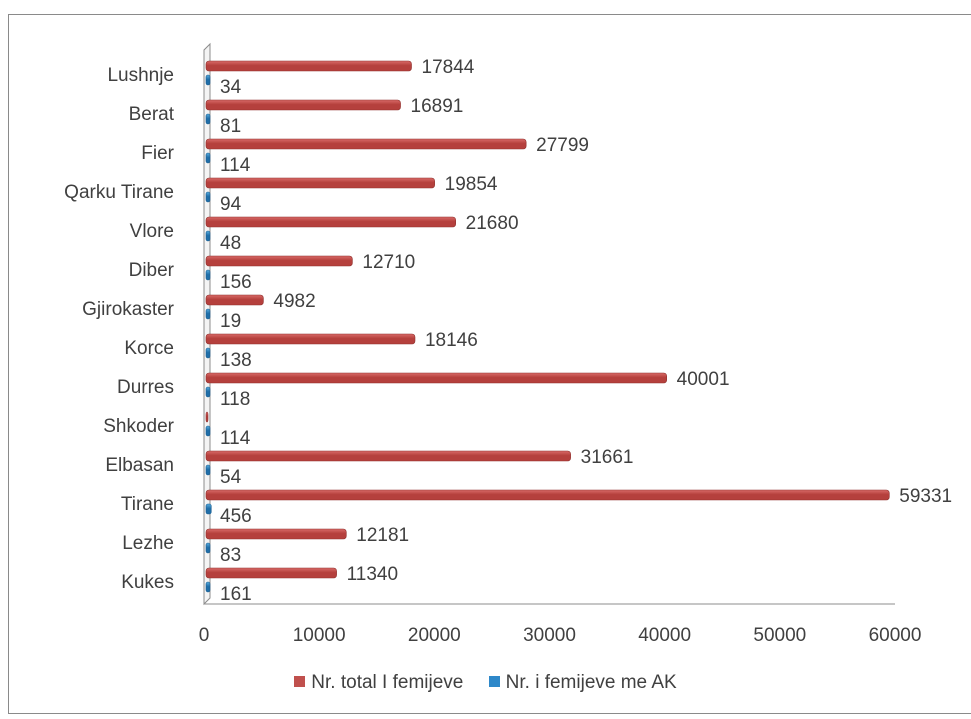 Image resolution: width=971 pixels, height=719 pixels. I want to click on x-tick-label: 10000, so click(319, 635).